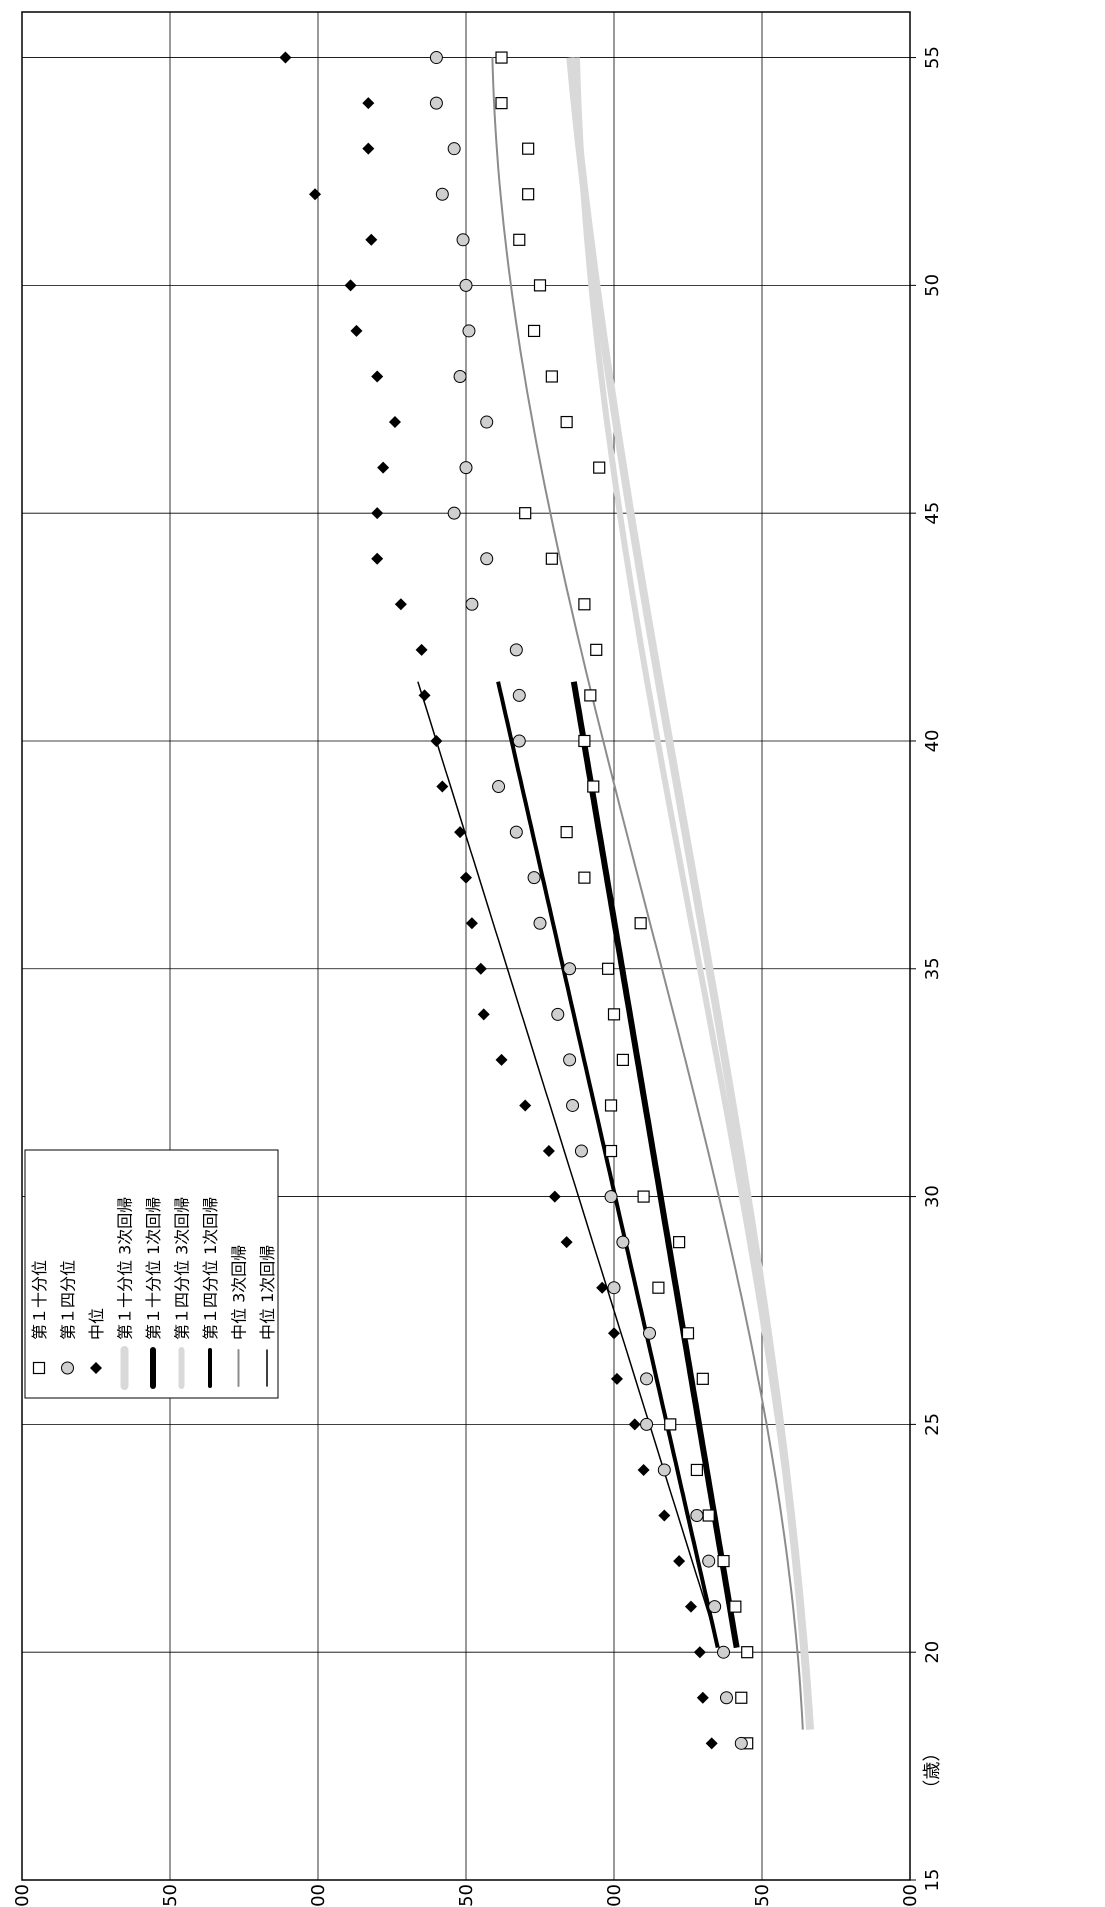 Image resolution: width=1105 pixels, height=1907 pixels. What do you see at coordinates (932, 1880) in the screenshot?
I see `x-tick-label: 15` at bounding box center [932, 1880].